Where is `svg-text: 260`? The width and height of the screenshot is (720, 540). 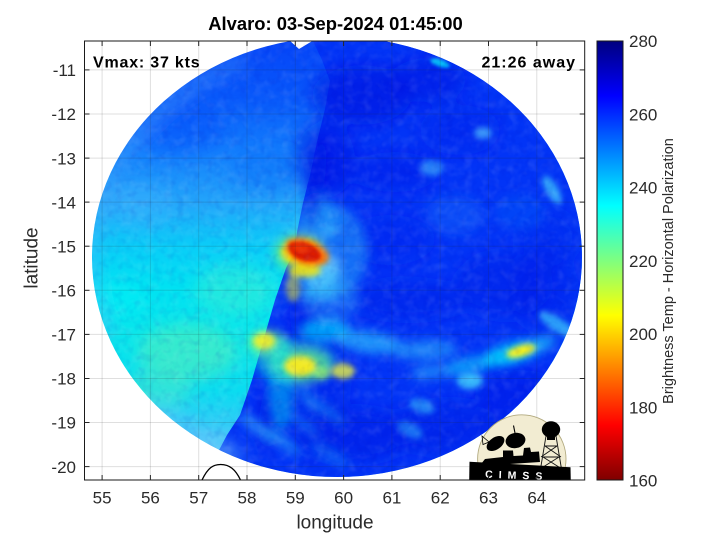
svg-text: 260 is located at coordinates (643, 114).